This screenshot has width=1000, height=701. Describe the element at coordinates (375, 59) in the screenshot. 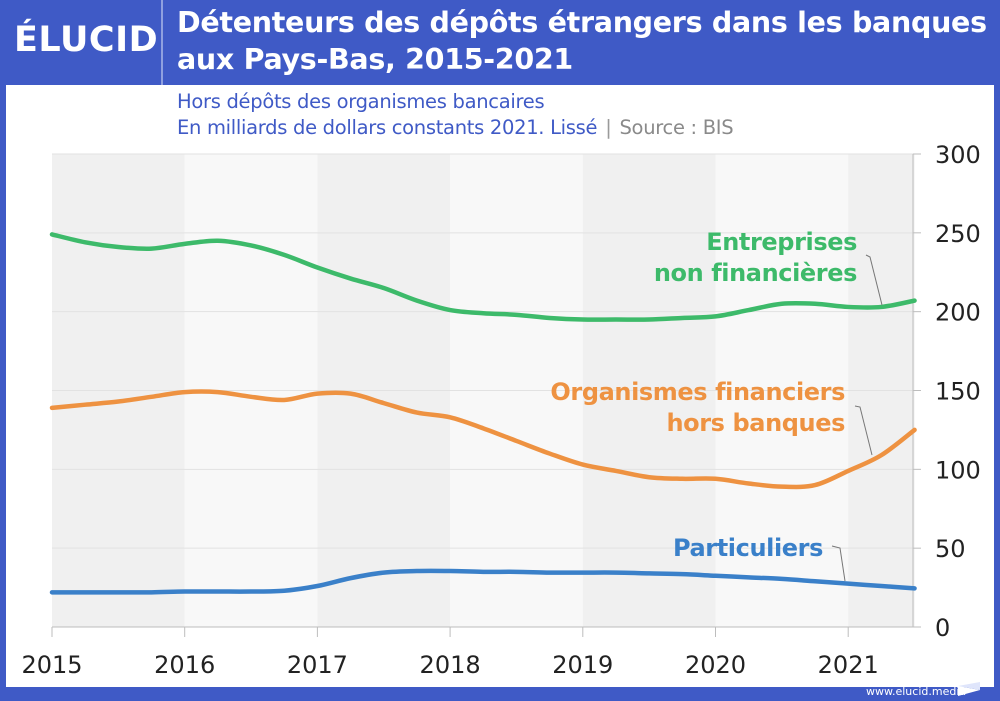

I see `chart-title-line2: aux Pays-Bas, 2015-2021` at that location.